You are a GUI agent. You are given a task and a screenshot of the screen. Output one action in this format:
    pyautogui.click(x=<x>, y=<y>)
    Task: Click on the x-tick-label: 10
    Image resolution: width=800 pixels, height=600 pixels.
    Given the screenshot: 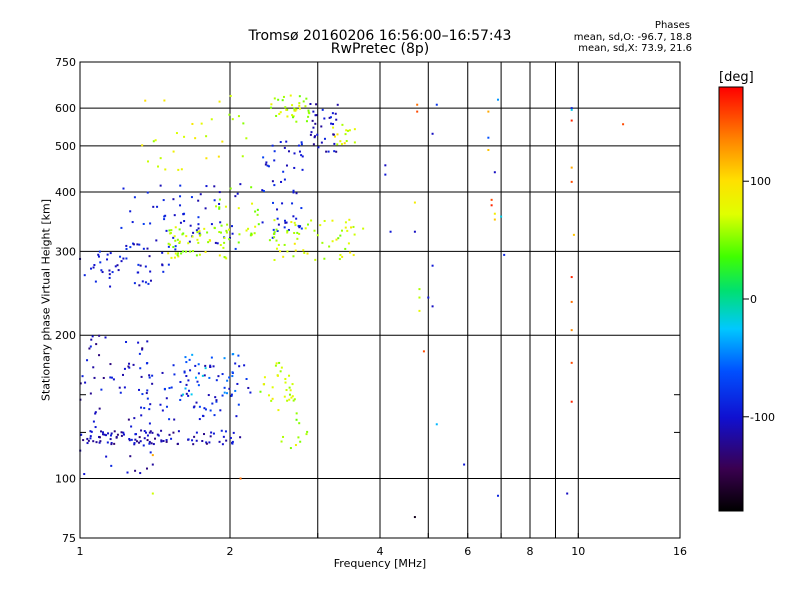 What is the action you would take?
    pyautogui.click(x=578, y=551)
    